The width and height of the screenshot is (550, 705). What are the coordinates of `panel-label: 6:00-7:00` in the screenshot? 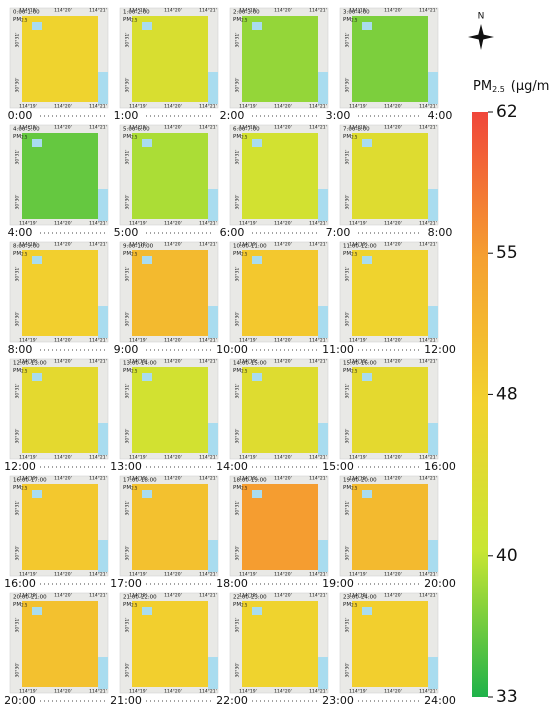 It's located at (246, 130).